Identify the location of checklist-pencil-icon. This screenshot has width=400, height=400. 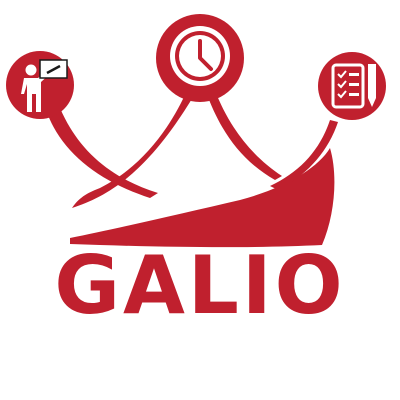
(353, 86).